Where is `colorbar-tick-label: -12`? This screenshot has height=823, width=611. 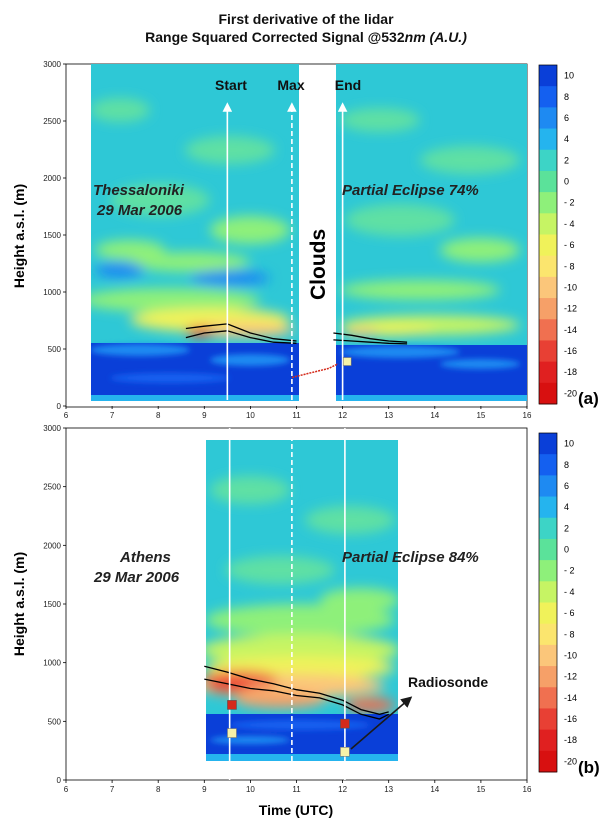 colorbar-tick-label: -12 is located at coordinates (570, 677).